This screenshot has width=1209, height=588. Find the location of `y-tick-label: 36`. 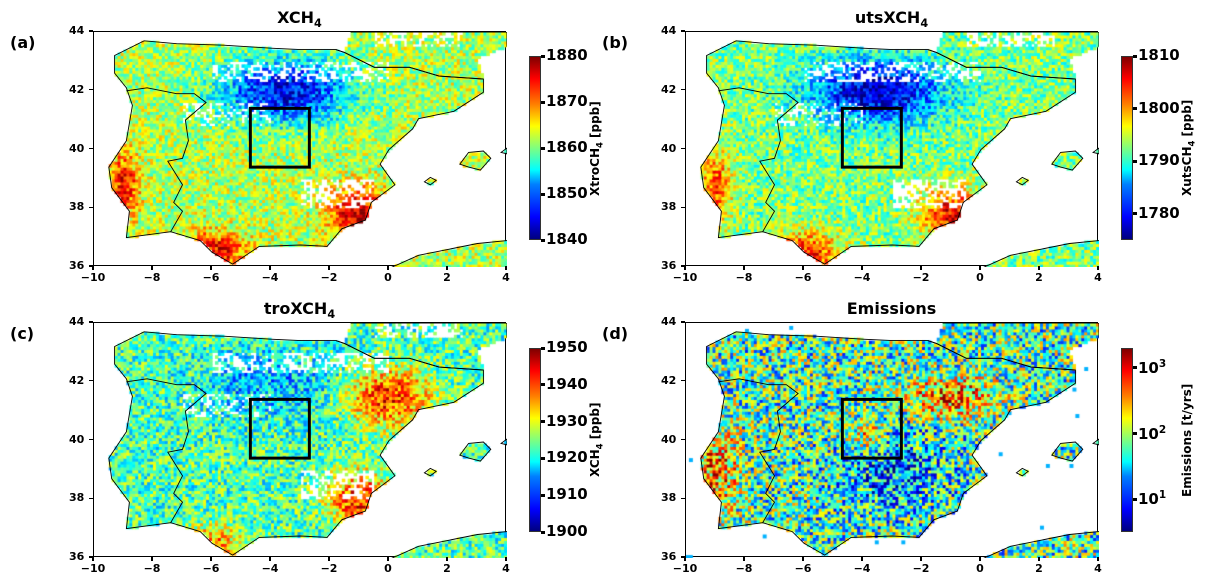

y-tick-label: 36 is located at coordinates (77, 556).